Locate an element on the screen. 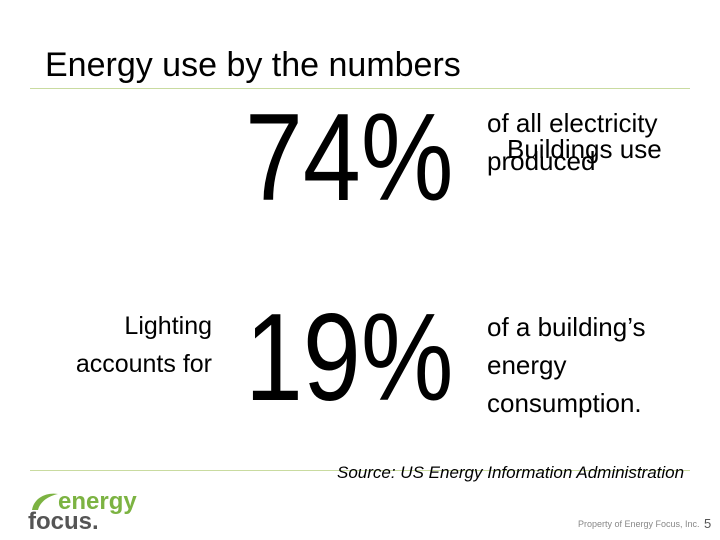 This screenshot has height=540, width=720. slide-title: Energy use by the numbers is located at coordinates (253, 65).